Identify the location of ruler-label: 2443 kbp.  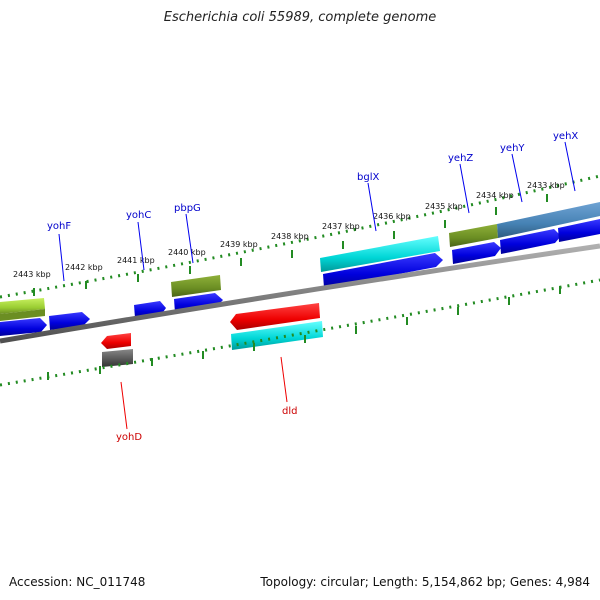
(32, 274).